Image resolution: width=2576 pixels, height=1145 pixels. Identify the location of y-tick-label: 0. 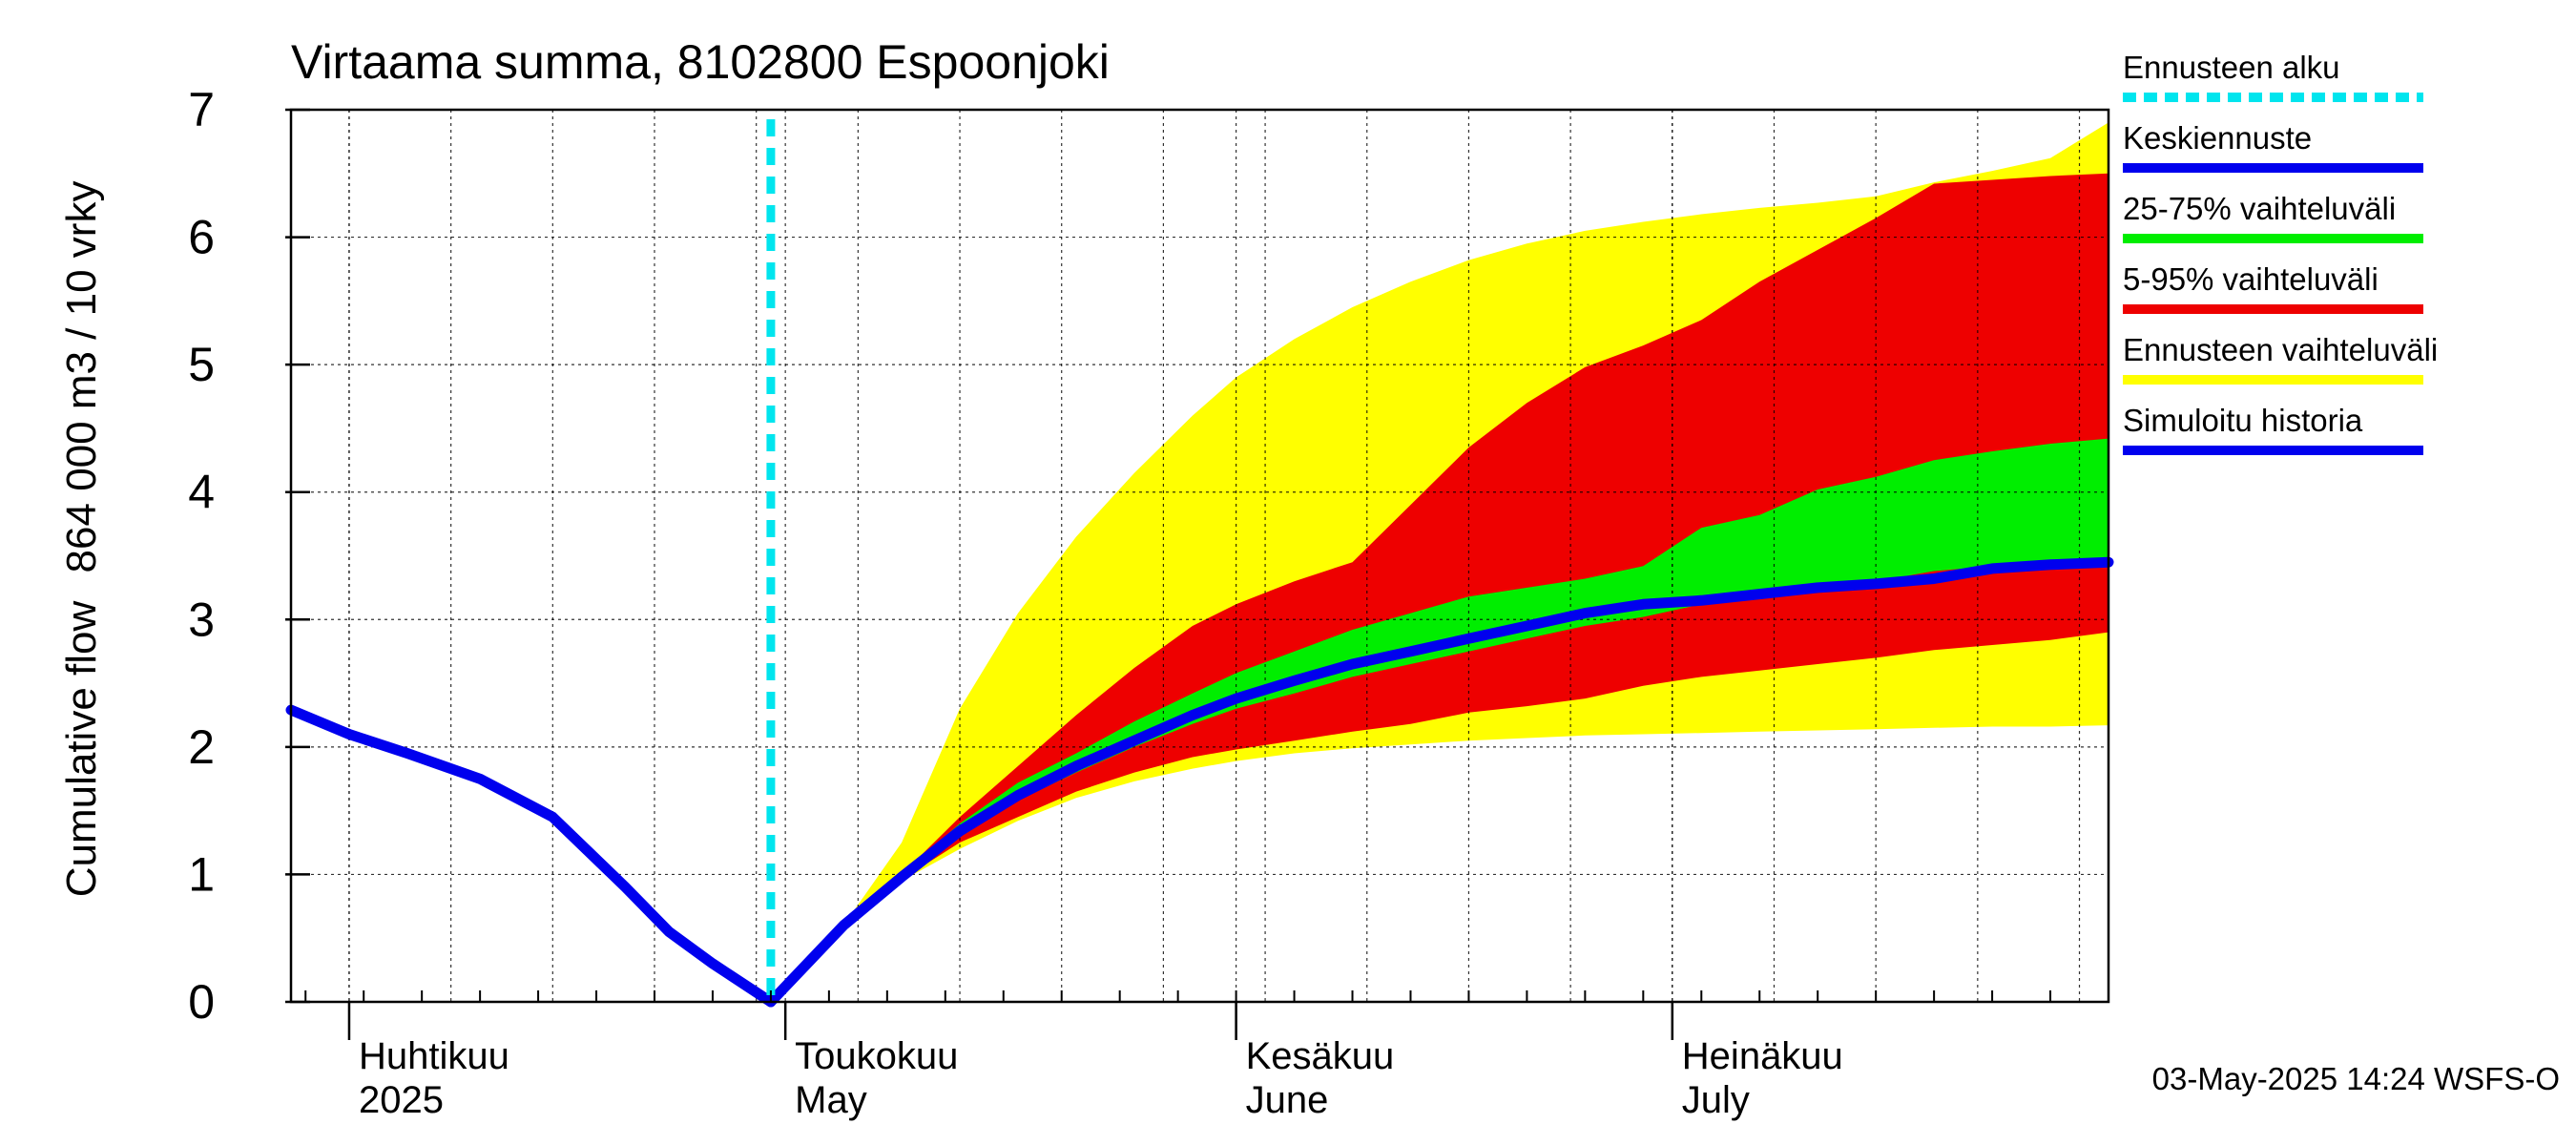
(201, 1002).